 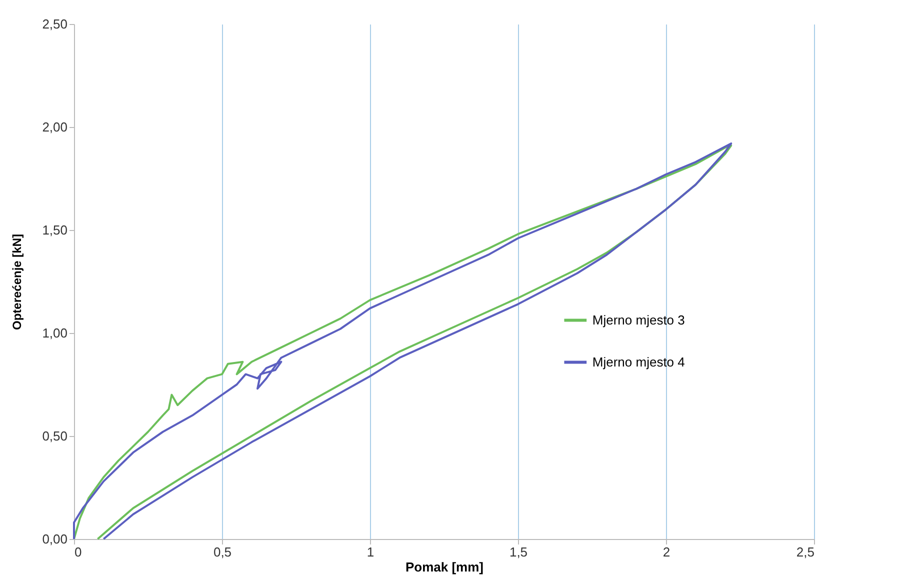 I want to click on x-tick-label: 0, so click(x=78, y=552).